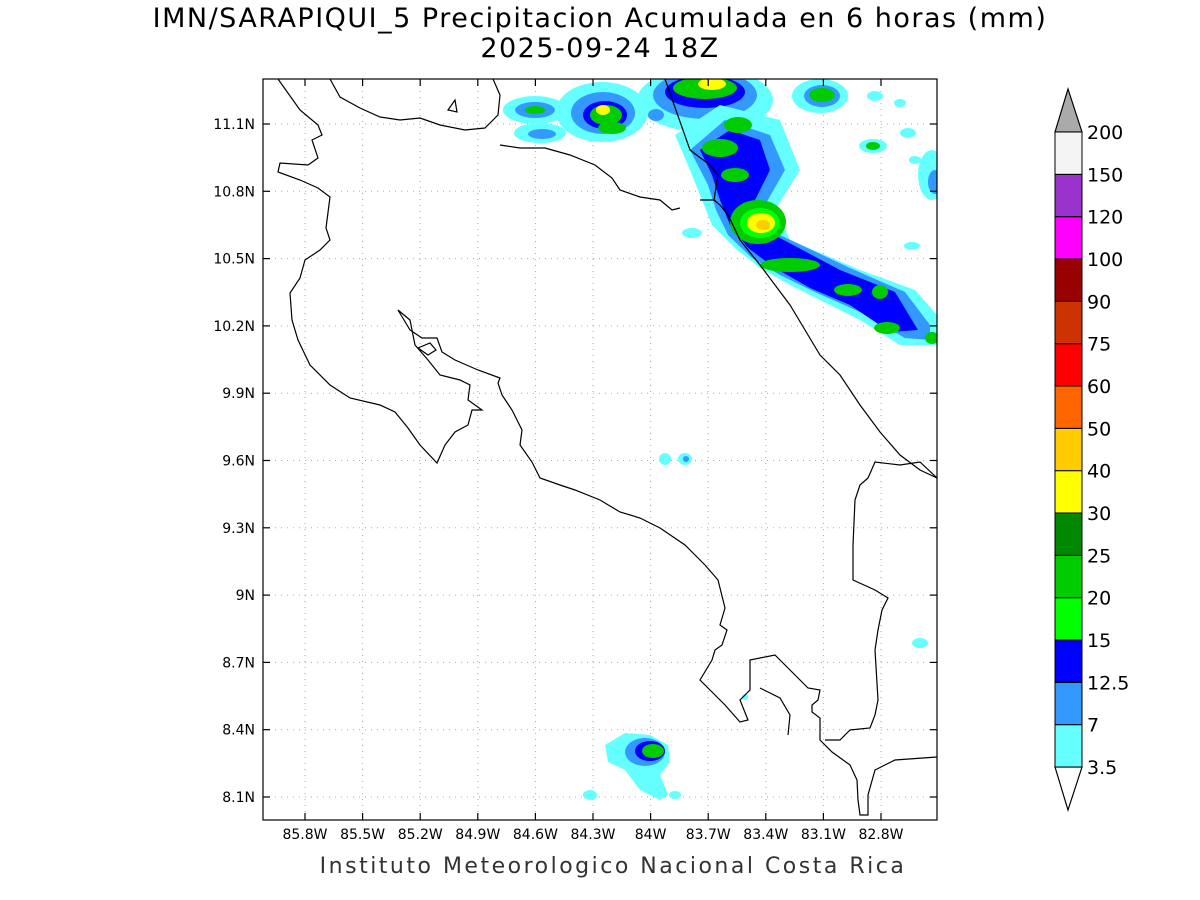 This screenshot has height=900, width=1200. I want to click on island-chira, so click(426, 349).